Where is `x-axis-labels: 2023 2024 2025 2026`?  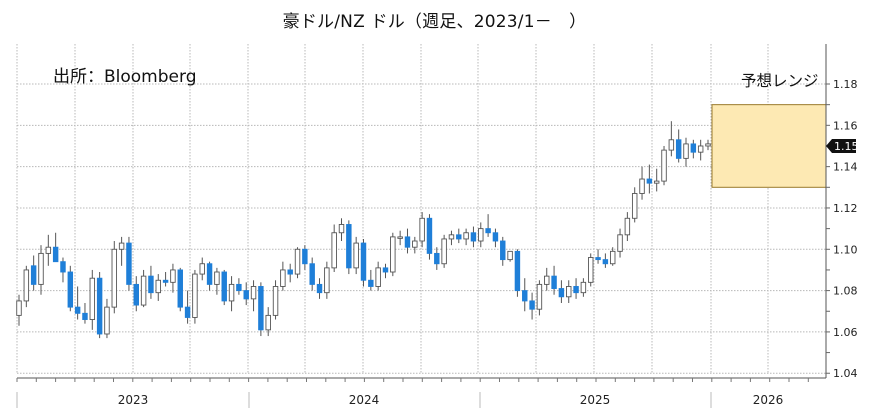 x-axis-labels: 2023 2024 2025 2026 is located at coordinates (451, 400).